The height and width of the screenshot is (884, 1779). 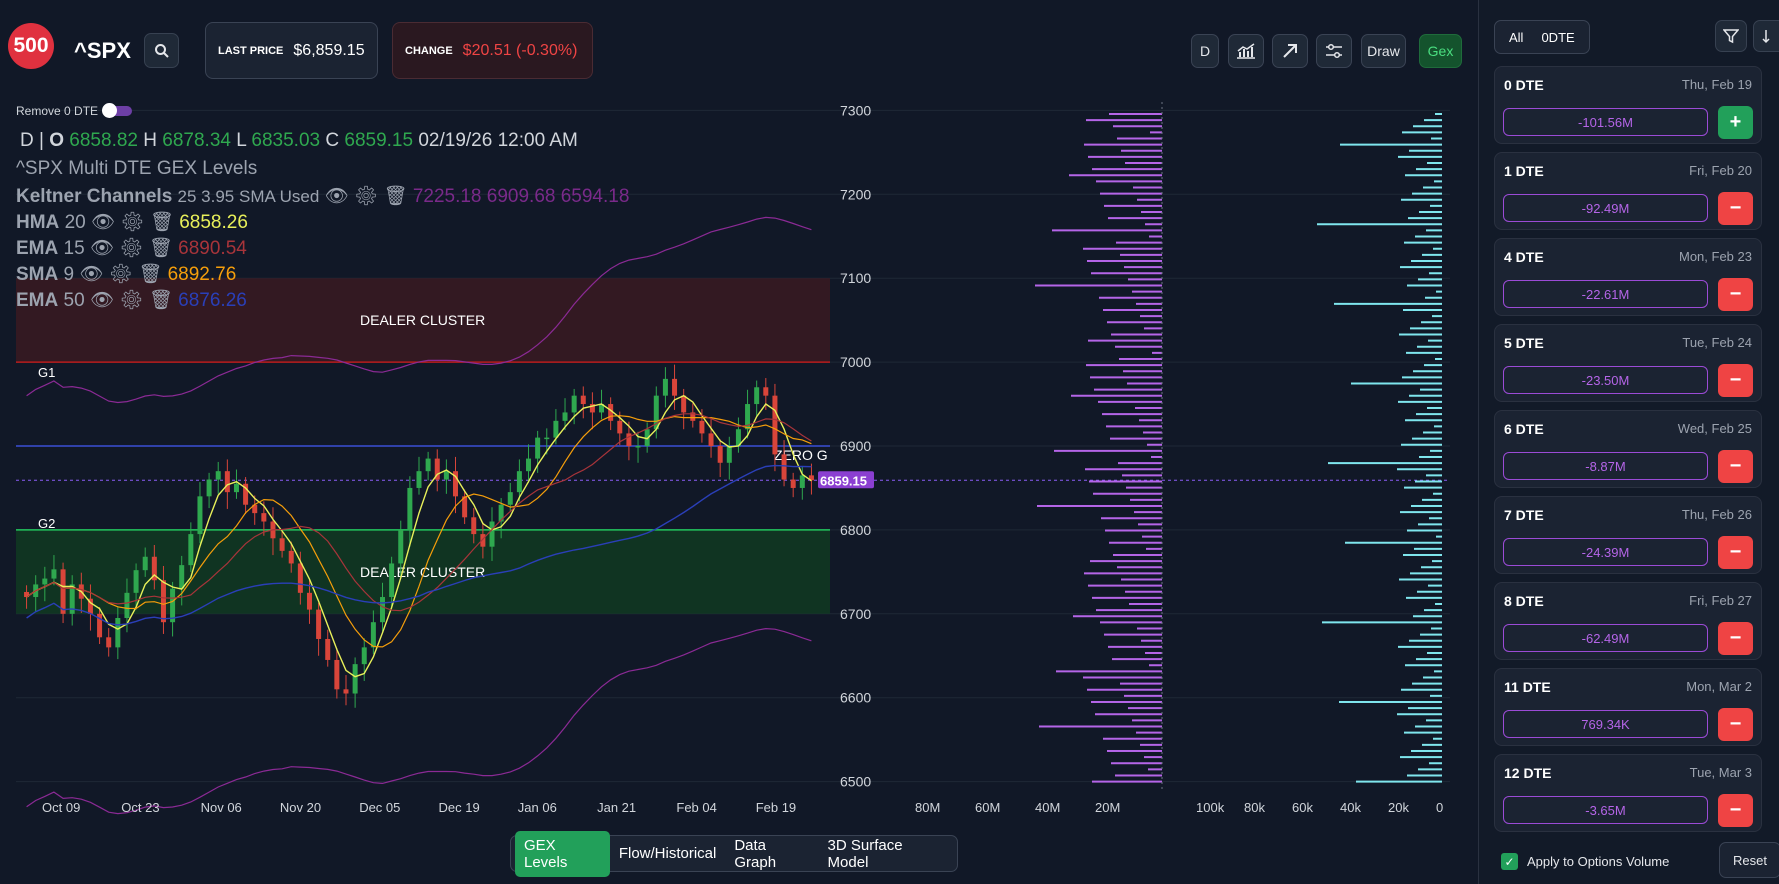 What do you see at coordinates (1628, 793) in the screenshot?
I see `dte-card: 12 DTE Tue, Mar 3 -3.65M −` at bounding box center [1628, 793].